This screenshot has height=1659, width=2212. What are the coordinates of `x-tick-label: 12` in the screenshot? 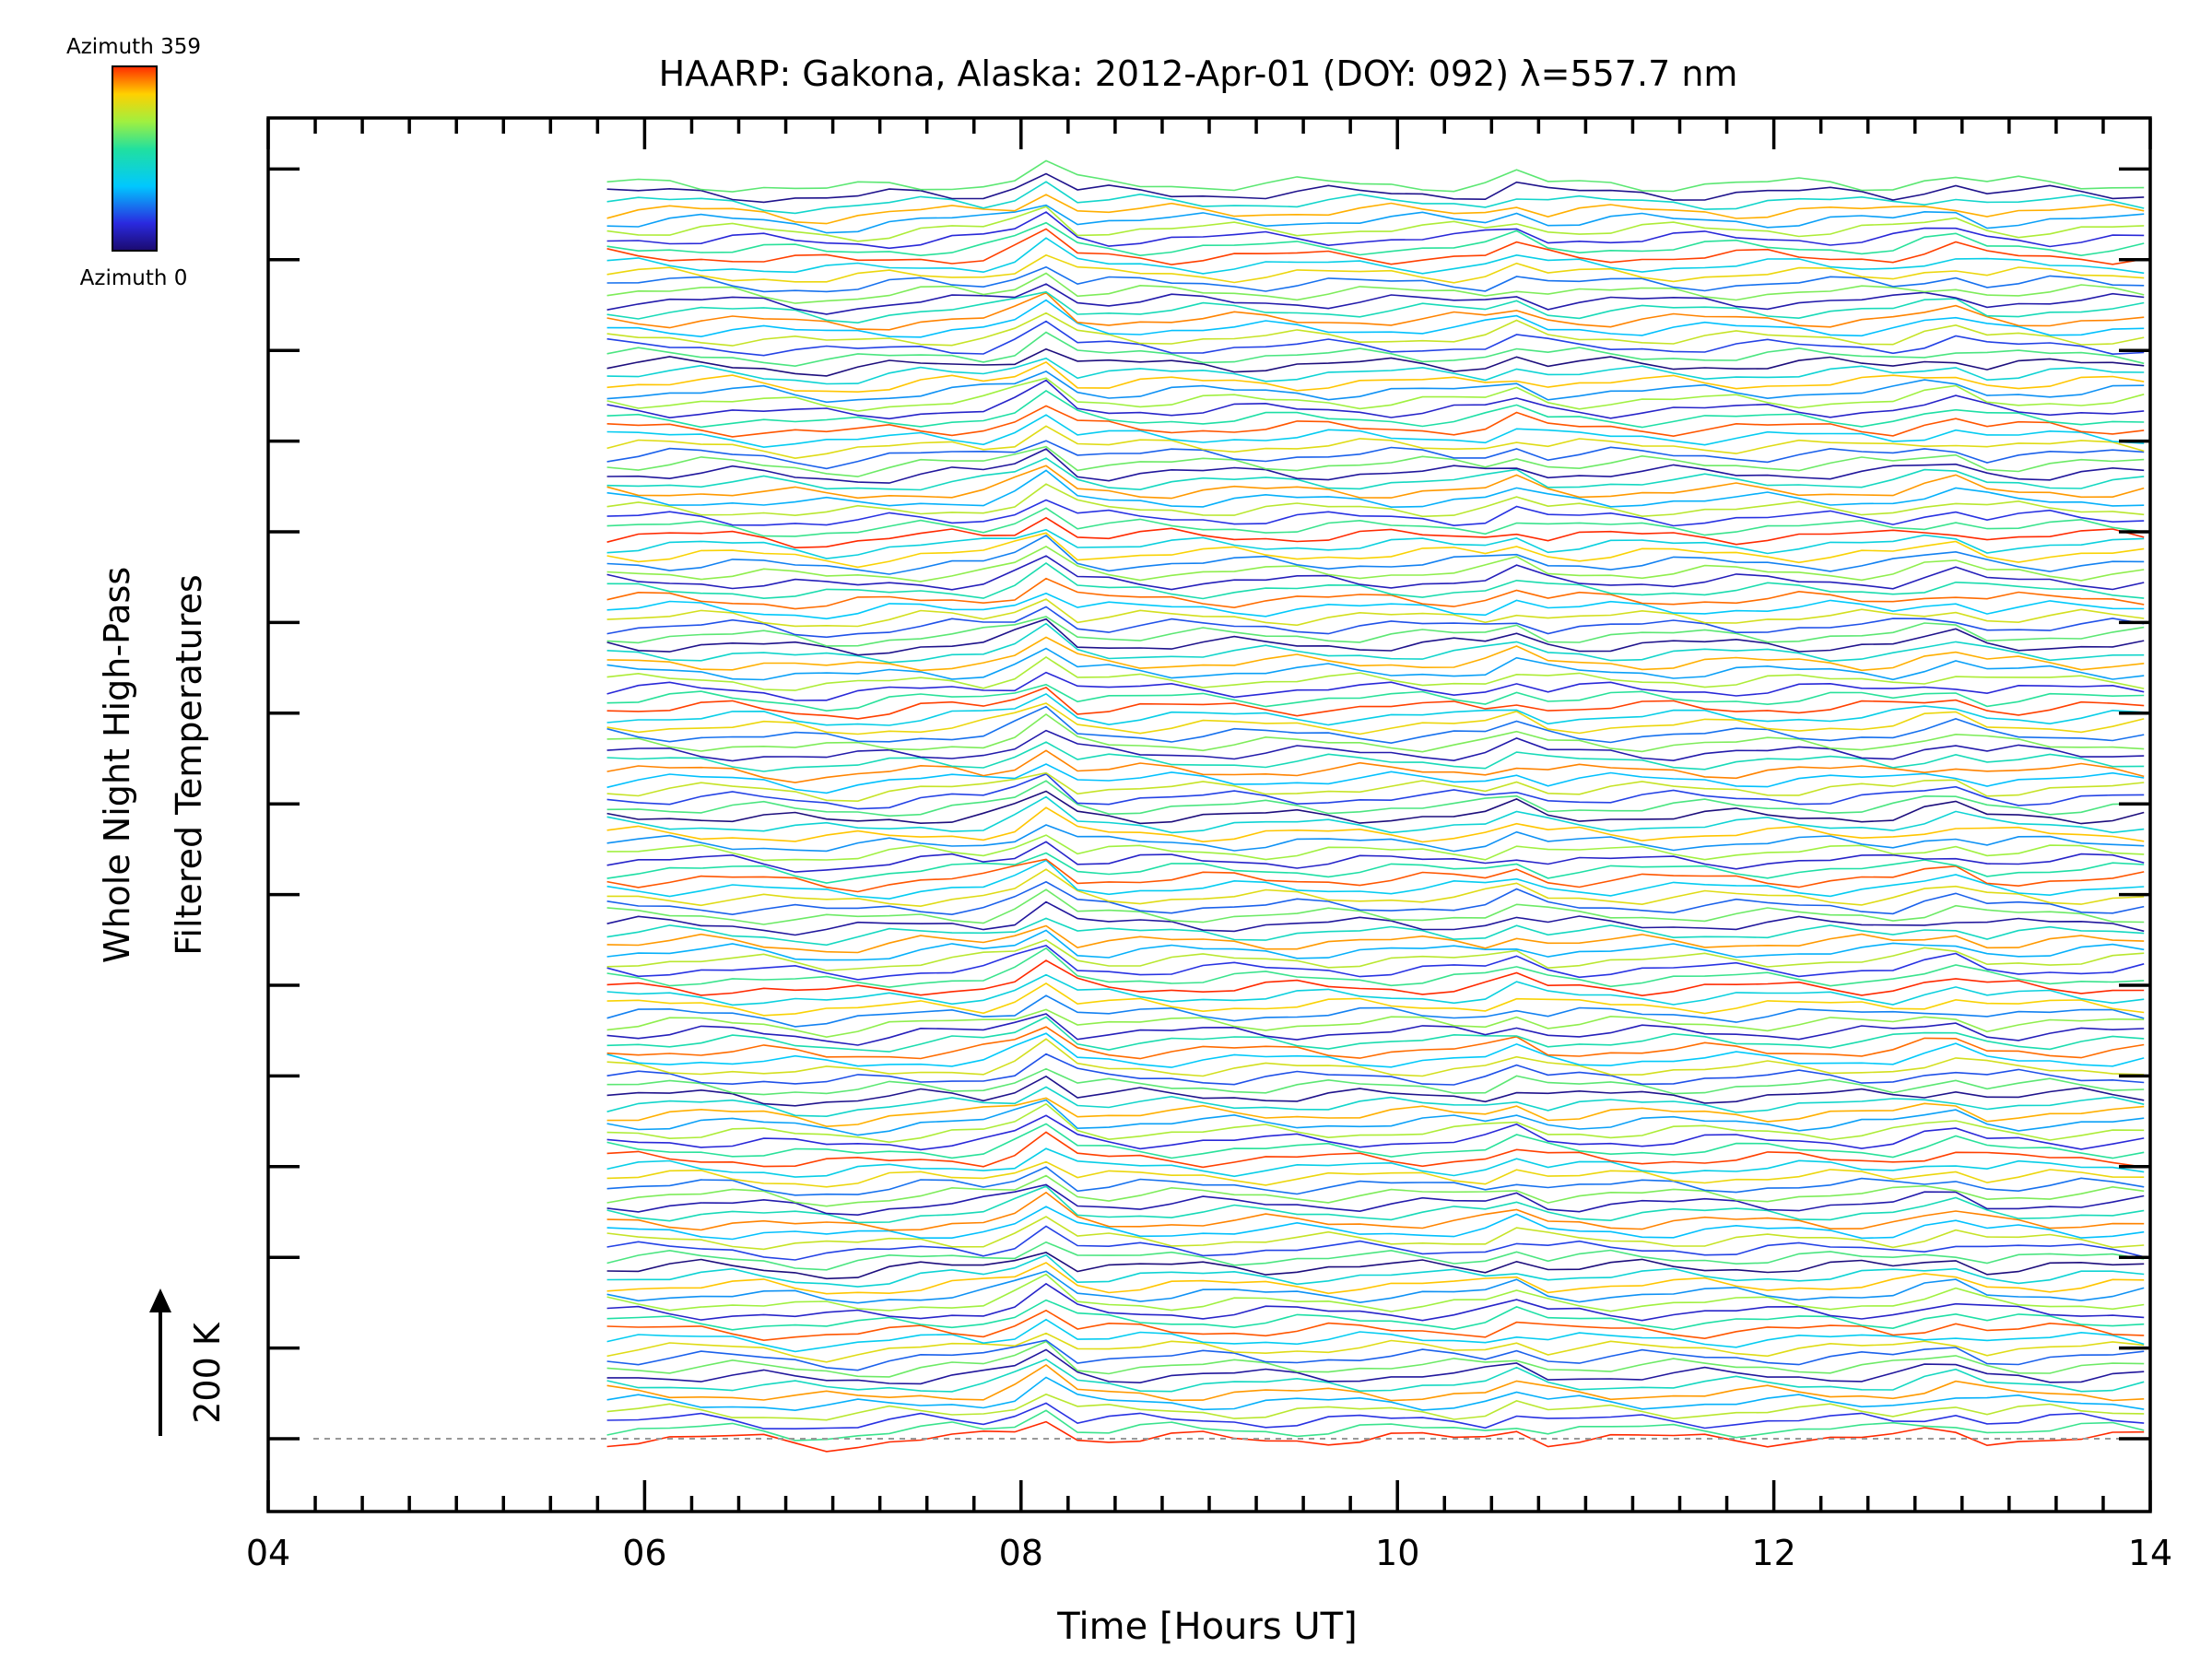 It's located at (1773, 1553).